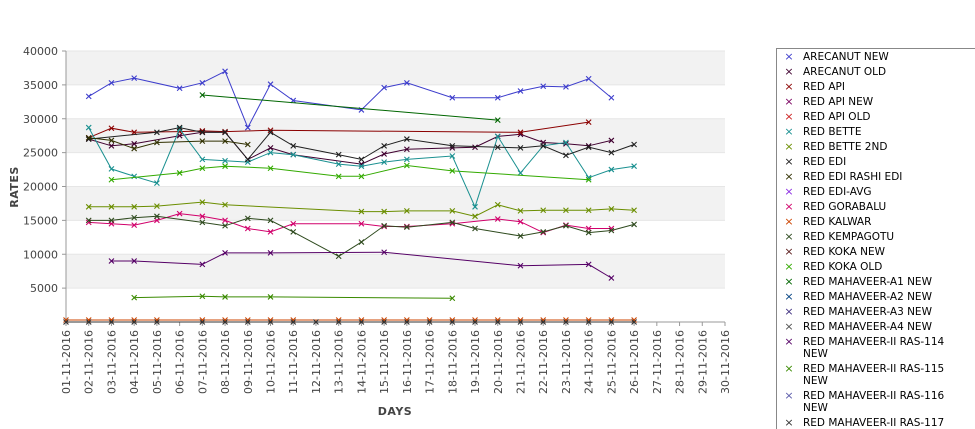 The height and width of the screenshot is (429, 975). Describe the element at coordinates (876, 86) in the screenshot. I see `legend-item: × RED API` at that location.